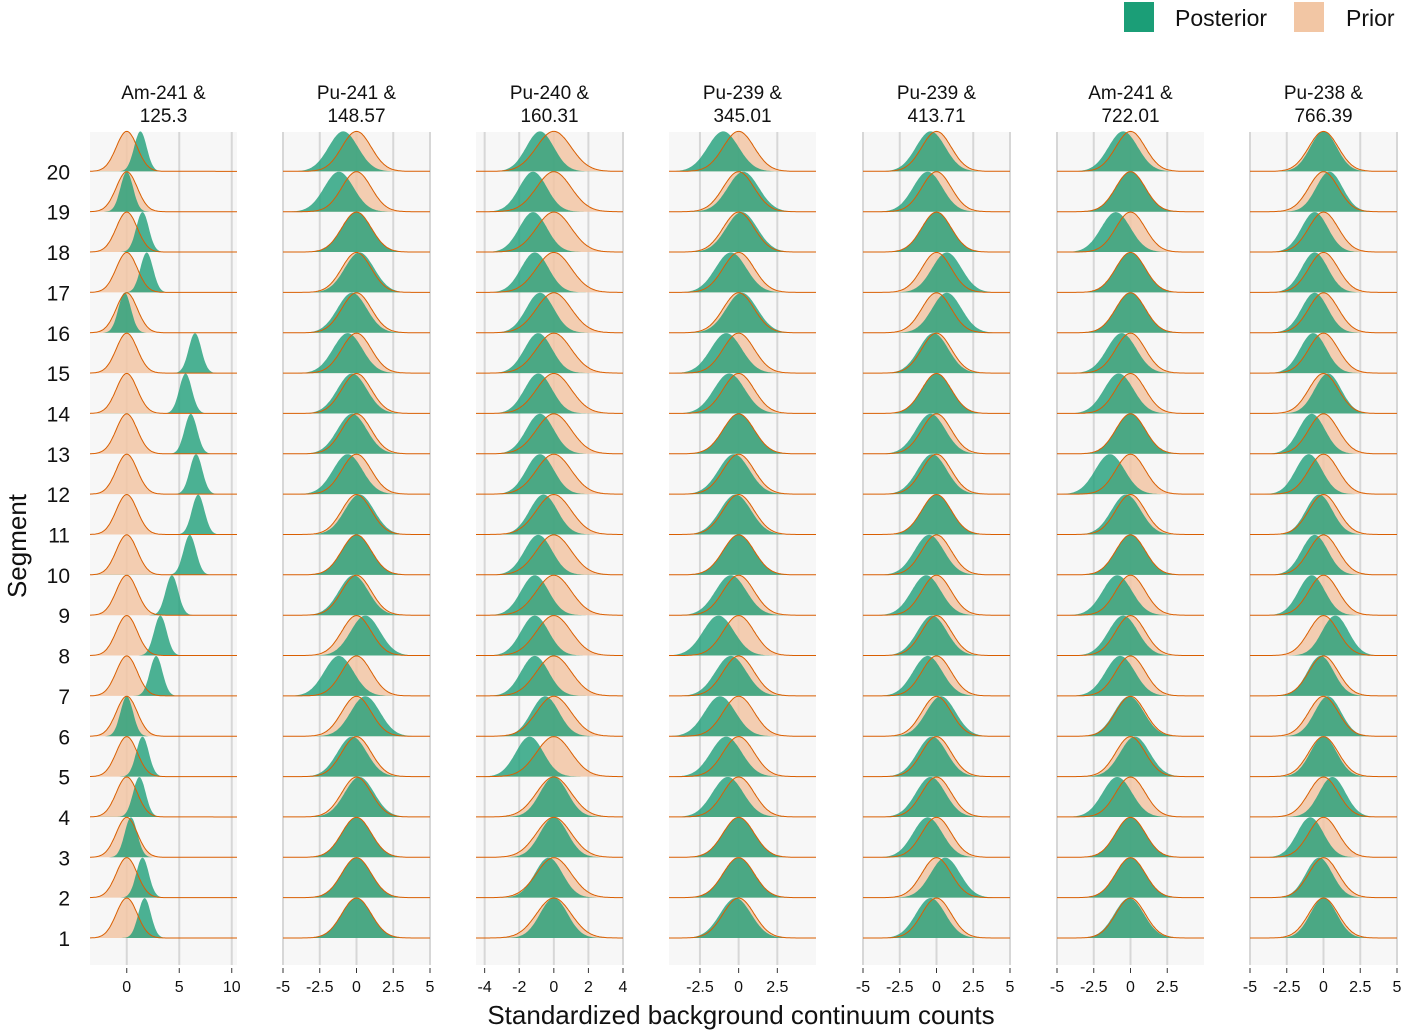 The height and width of the screenshot is (1033, 1427). I want to click on facet-panel: -5 -2.5 0 2.5 5 Pu-239 &413.71, so click(935, 539).